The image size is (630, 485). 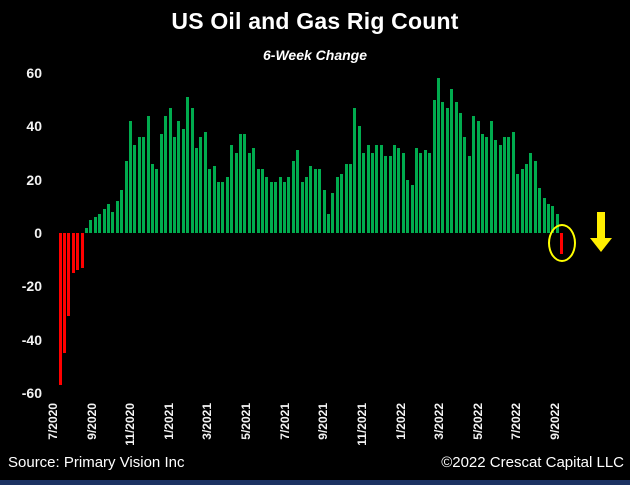 I want to click on x-axis-tick-label: 11/2020, so click(x=130, y=424).